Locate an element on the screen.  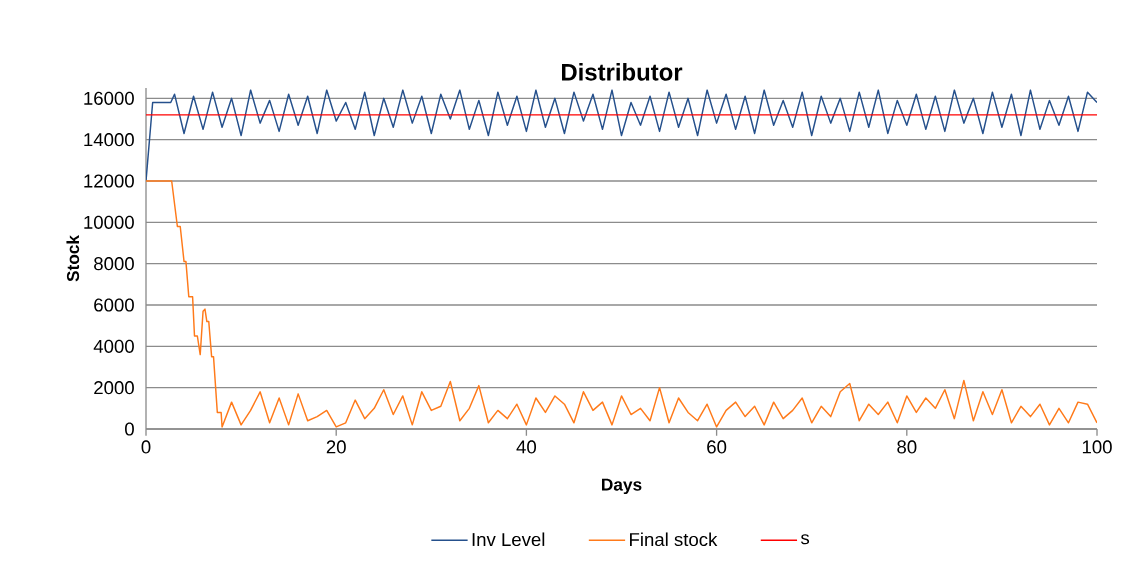
y-tick-label: 12000 is located at coordinates (109, 181).